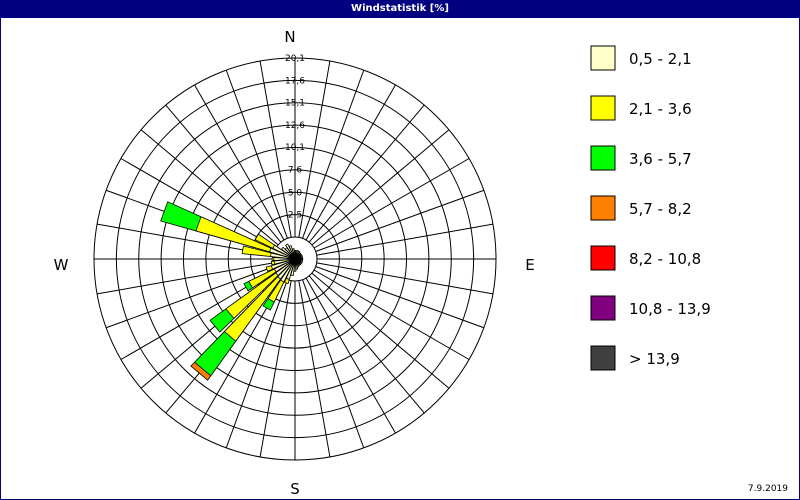 The height and width of the screenshot is (500, 800). What do you see at coordinates (295, 148) in the screenshot?
I see `radial-tick-label: 10,1` at bounding box center [295, 148].